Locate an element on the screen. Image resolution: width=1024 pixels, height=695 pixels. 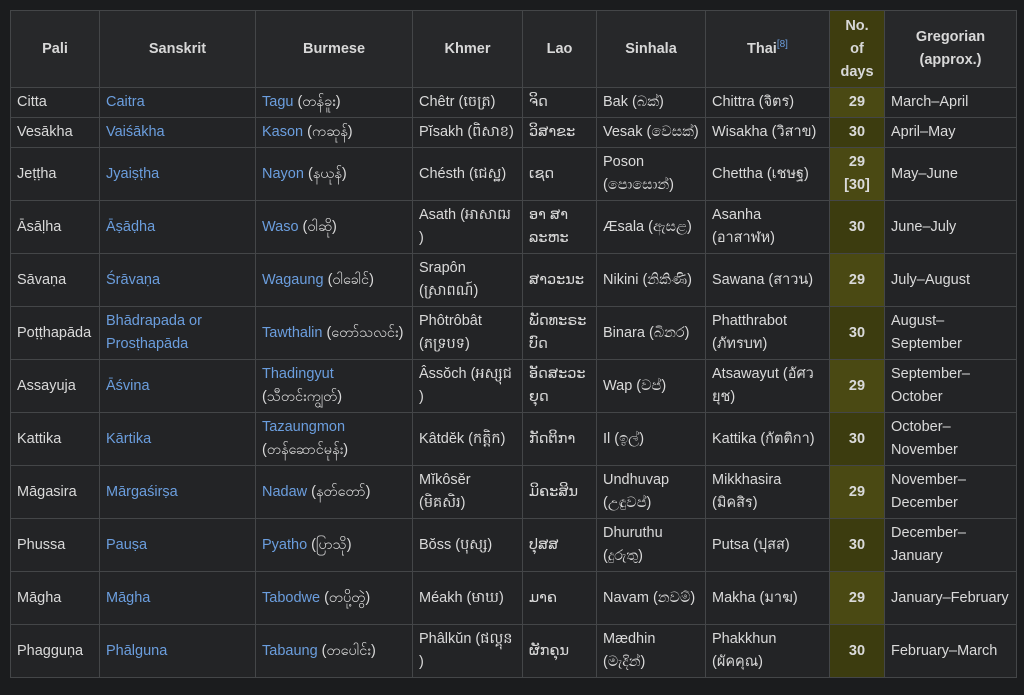
cell-burmese: Thadingyut (သီတင်းကျွတ်) is located at coordinates (334, 386).